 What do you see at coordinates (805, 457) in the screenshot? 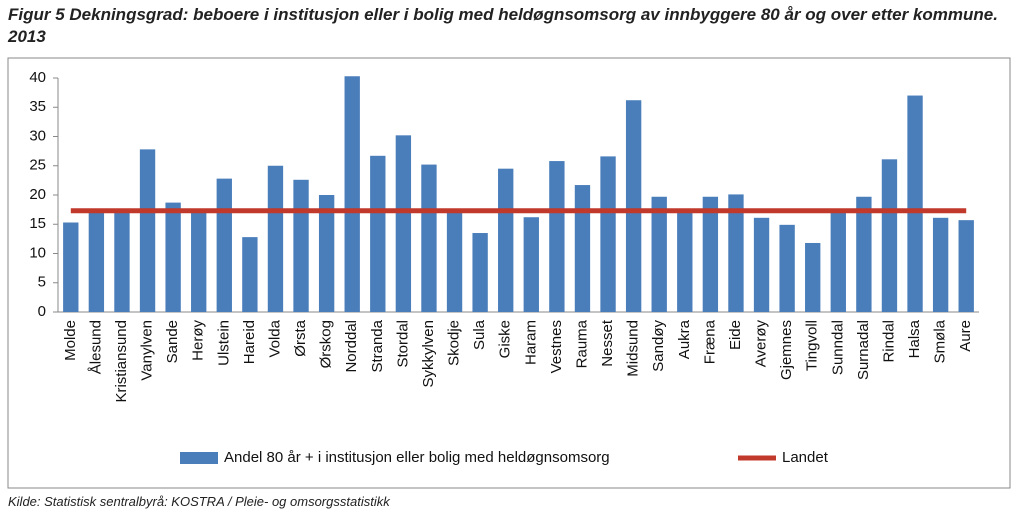
I see `legend-label: Landet` at bounding box center [805, 457].